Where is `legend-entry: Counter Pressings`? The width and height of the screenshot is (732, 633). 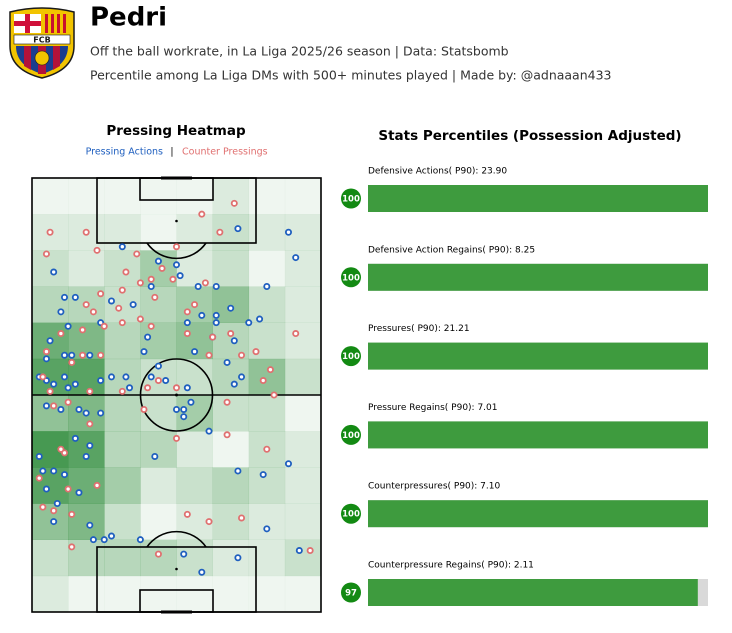 legend-entry: Counter Pressings is located at coordinates (225, 152).